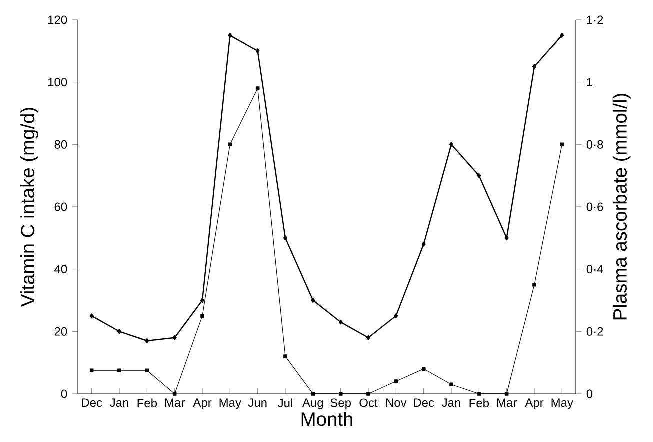 The width and height of the screenshot is (653, 442). What do you see at coordinates (589, 394) in the screenshot?
I see `y2-tick-label: 0` at bounding box center [589, 394].